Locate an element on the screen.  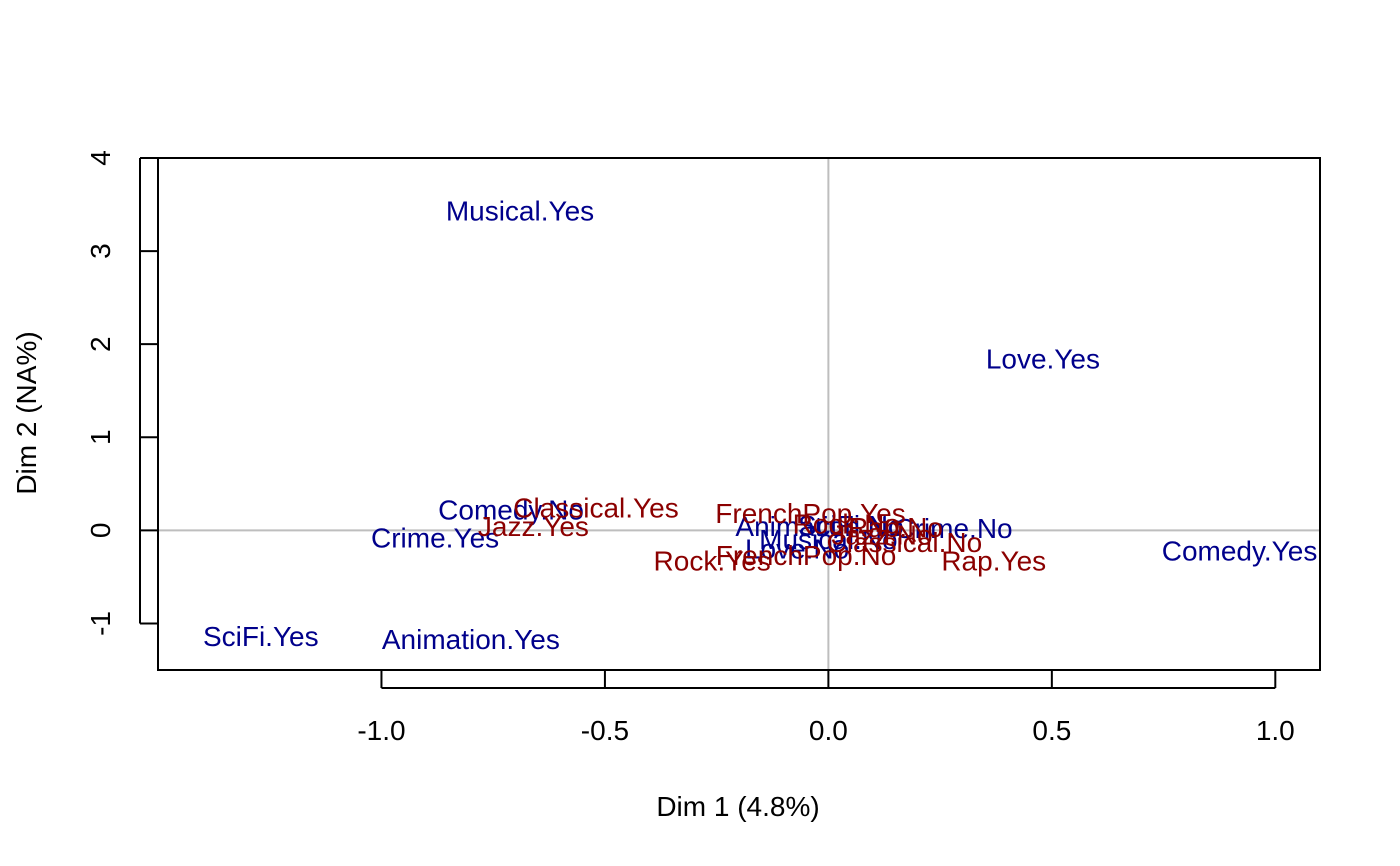
x-axis-title: Dim 1 (4.8%) is located at coordinates (737, 806).